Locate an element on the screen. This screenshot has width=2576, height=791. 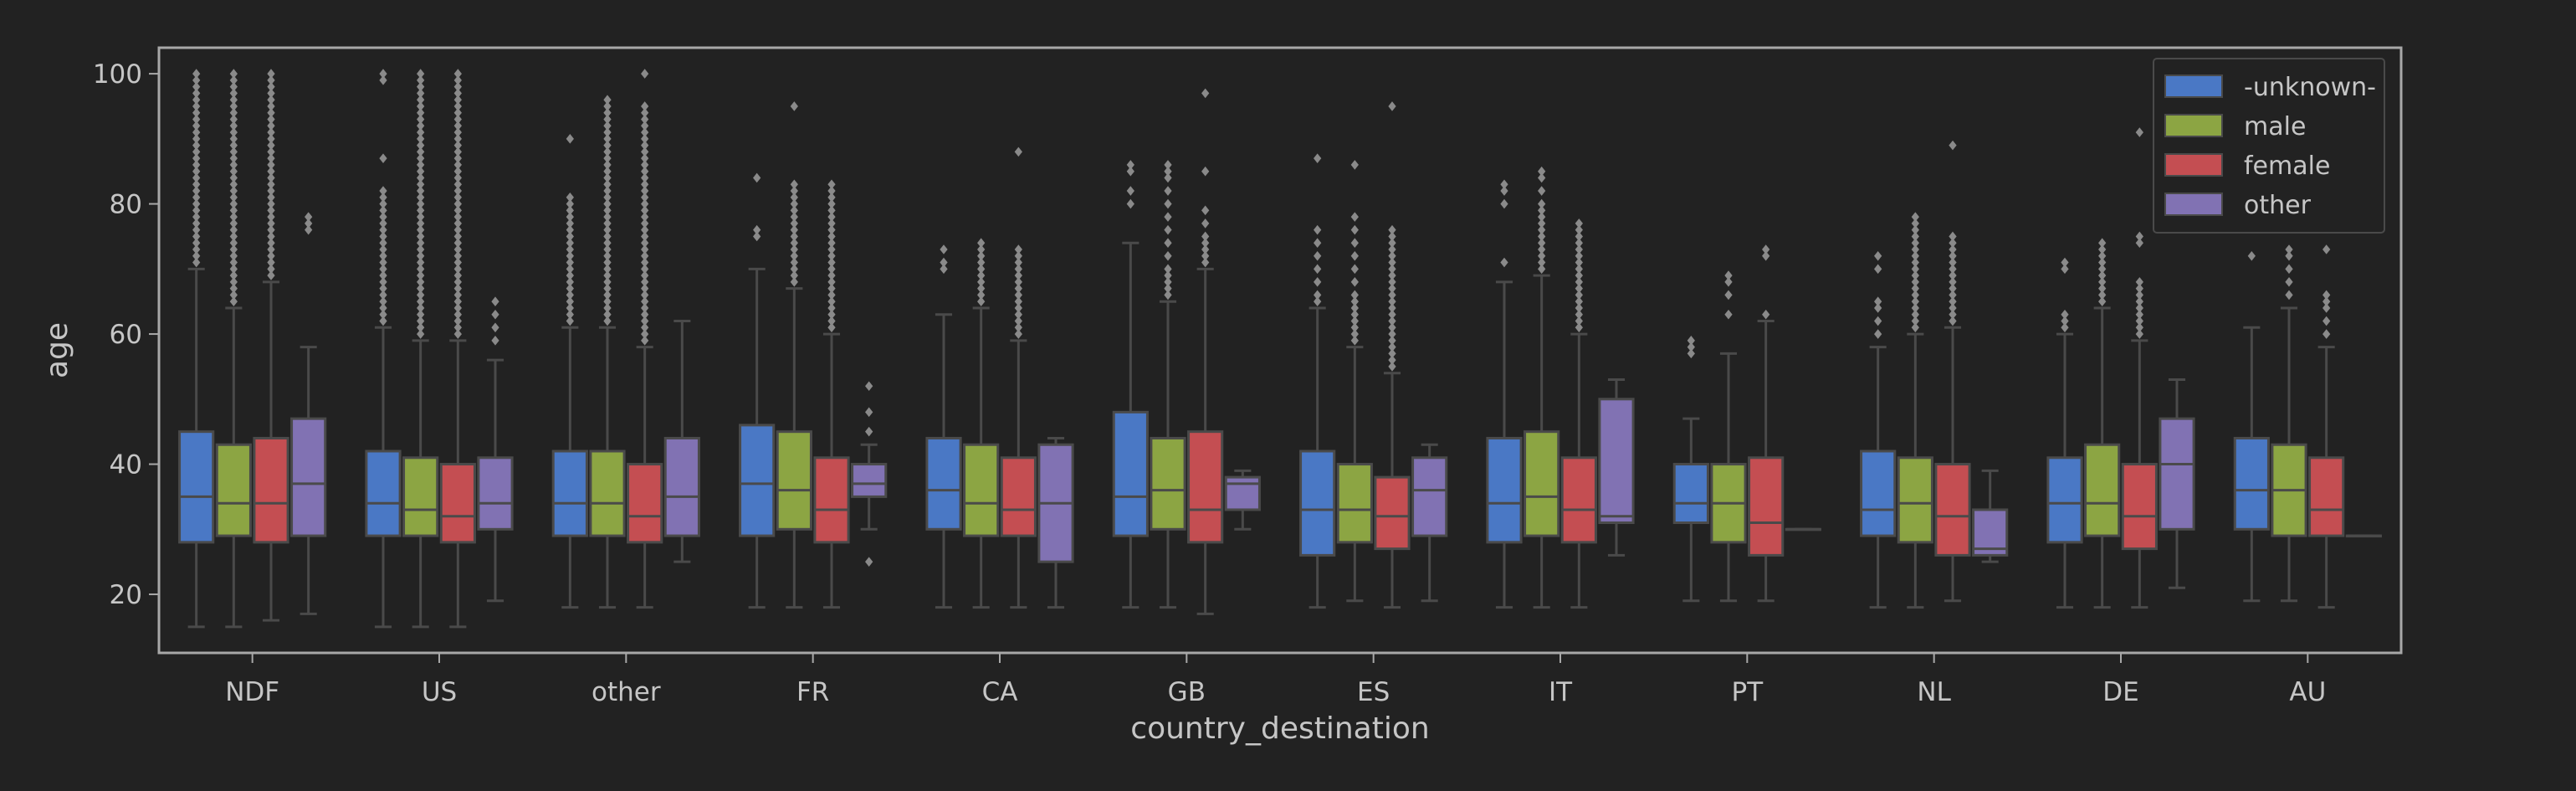
box-US-female is located at coordinates (458, 349).